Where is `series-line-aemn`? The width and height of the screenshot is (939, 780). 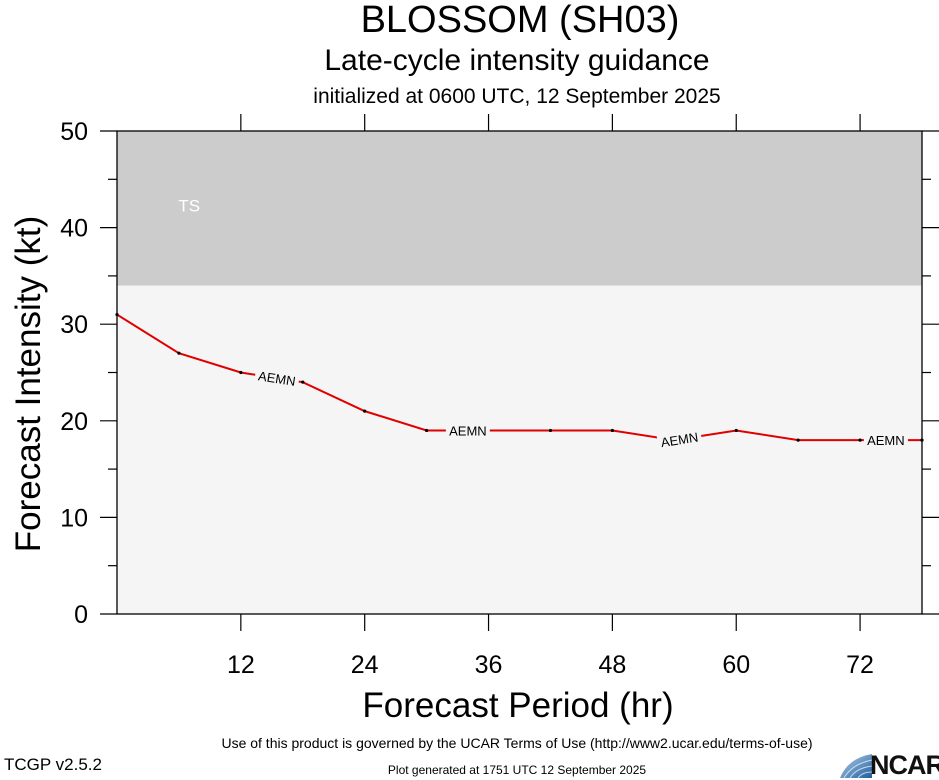 series-line-aemn is located at coordinates (519, 377).